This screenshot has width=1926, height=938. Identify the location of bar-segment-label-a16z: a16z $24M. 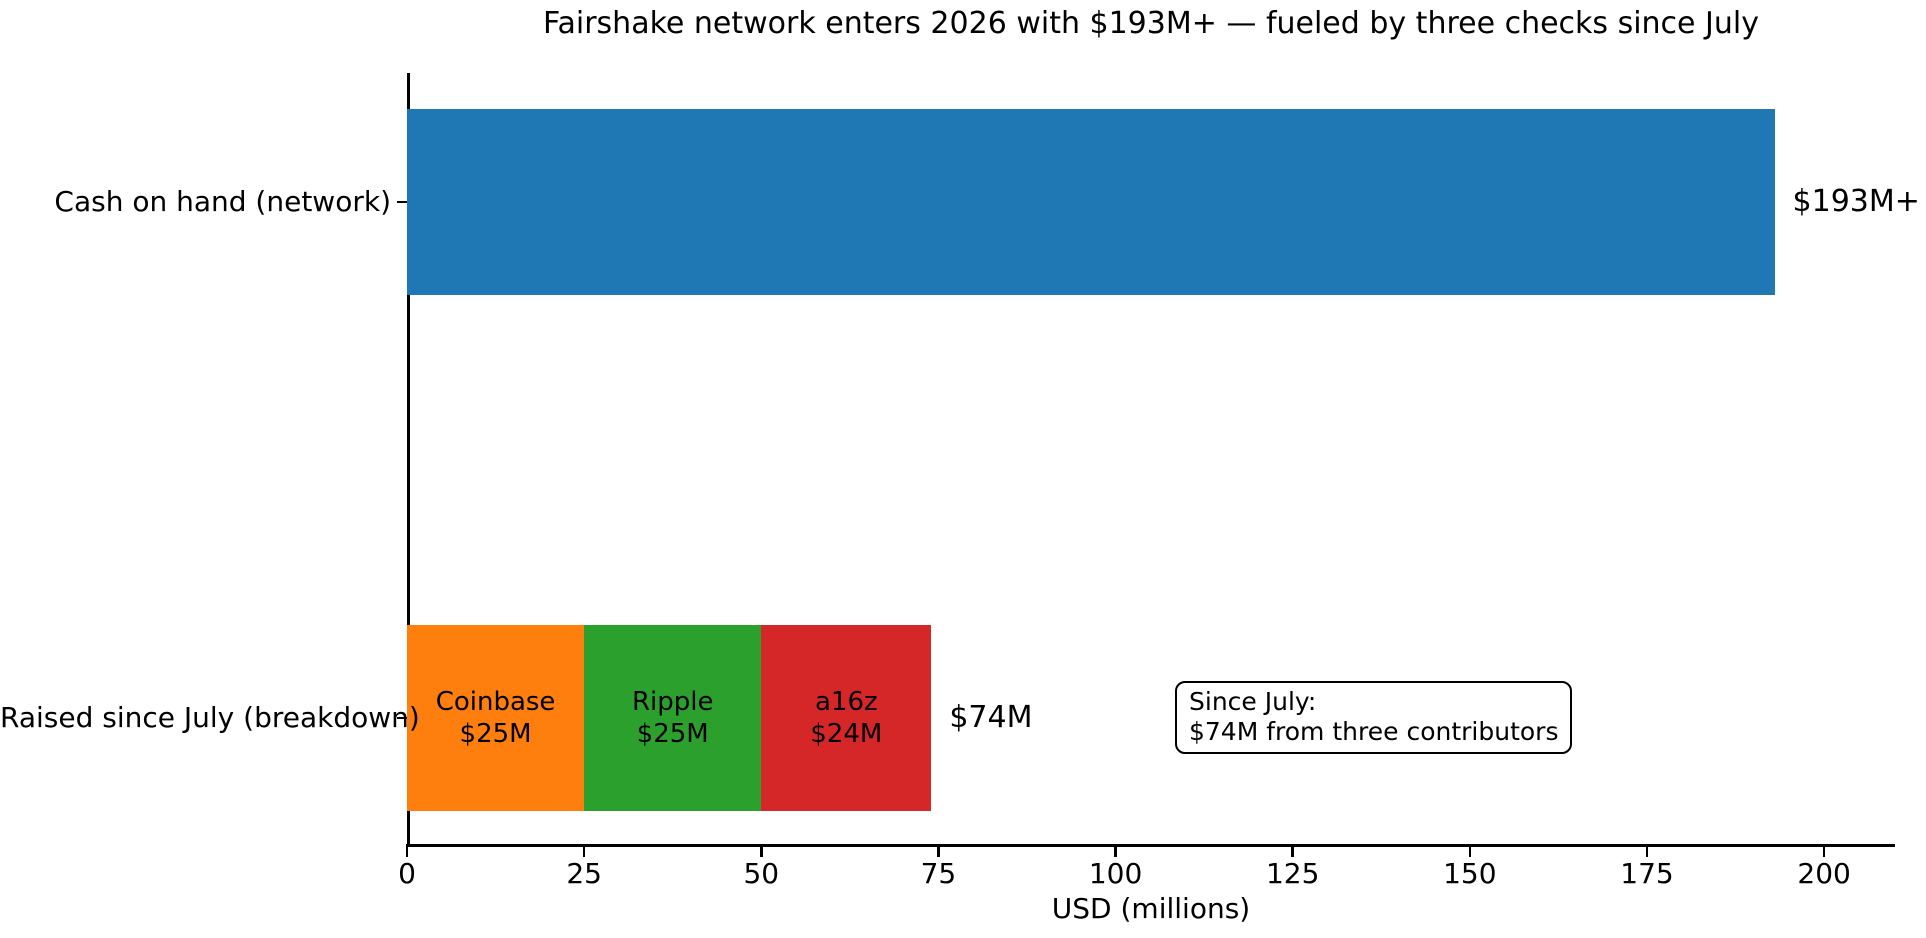
(846, 718).